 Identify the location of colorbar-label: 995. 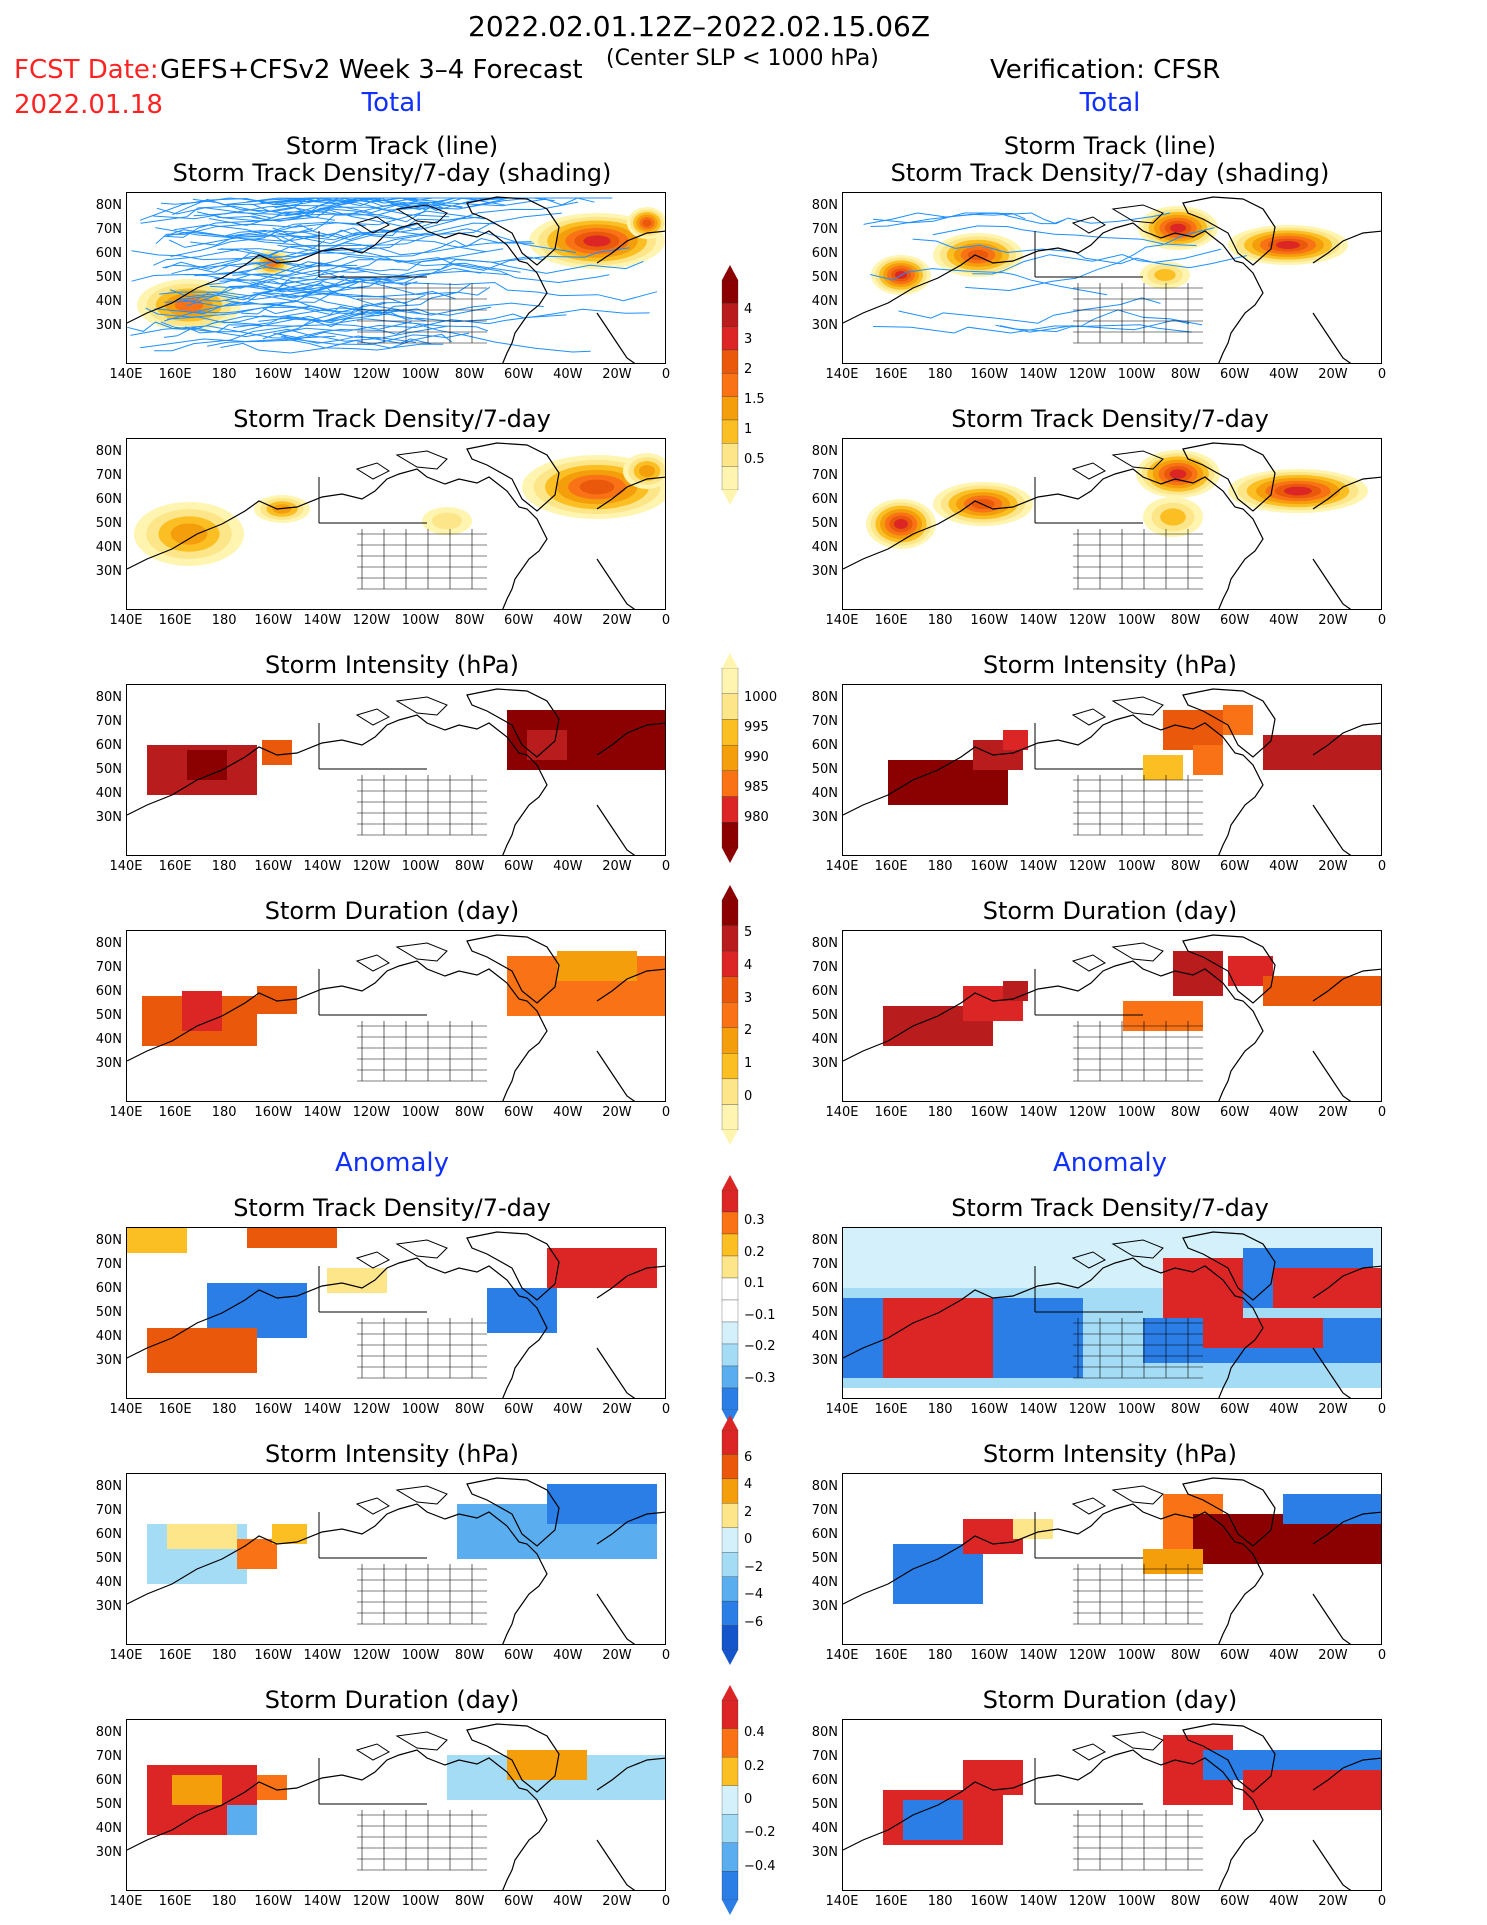
(756, 727).